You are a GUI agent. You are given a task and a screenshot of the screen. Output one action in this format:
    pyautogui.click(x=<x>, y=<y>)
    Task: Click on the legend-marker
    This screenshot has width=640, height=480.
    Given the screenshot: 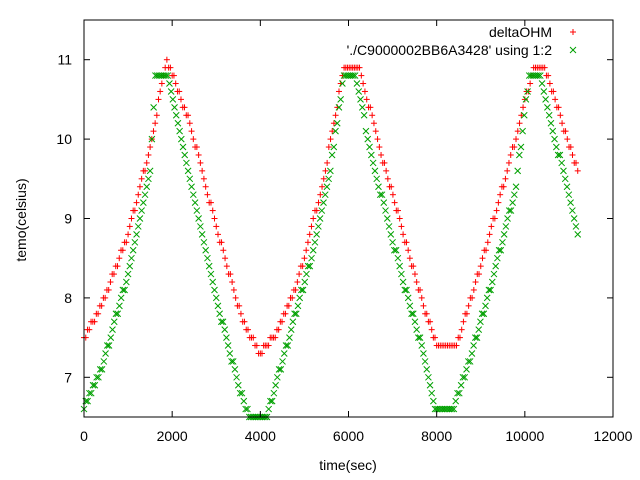 What is the action you would take?
    pyautogui.click(x=573, y=50)
    